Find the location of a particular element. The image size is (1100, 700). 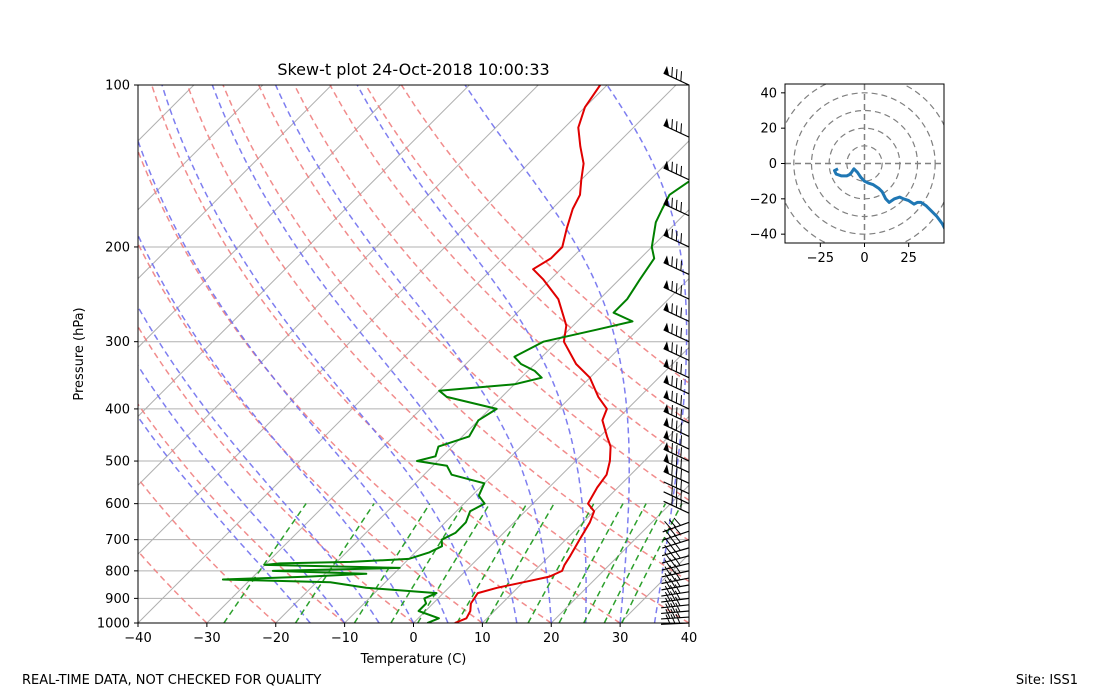

x-tick-label: −10 is located at coordinates (344, 638).